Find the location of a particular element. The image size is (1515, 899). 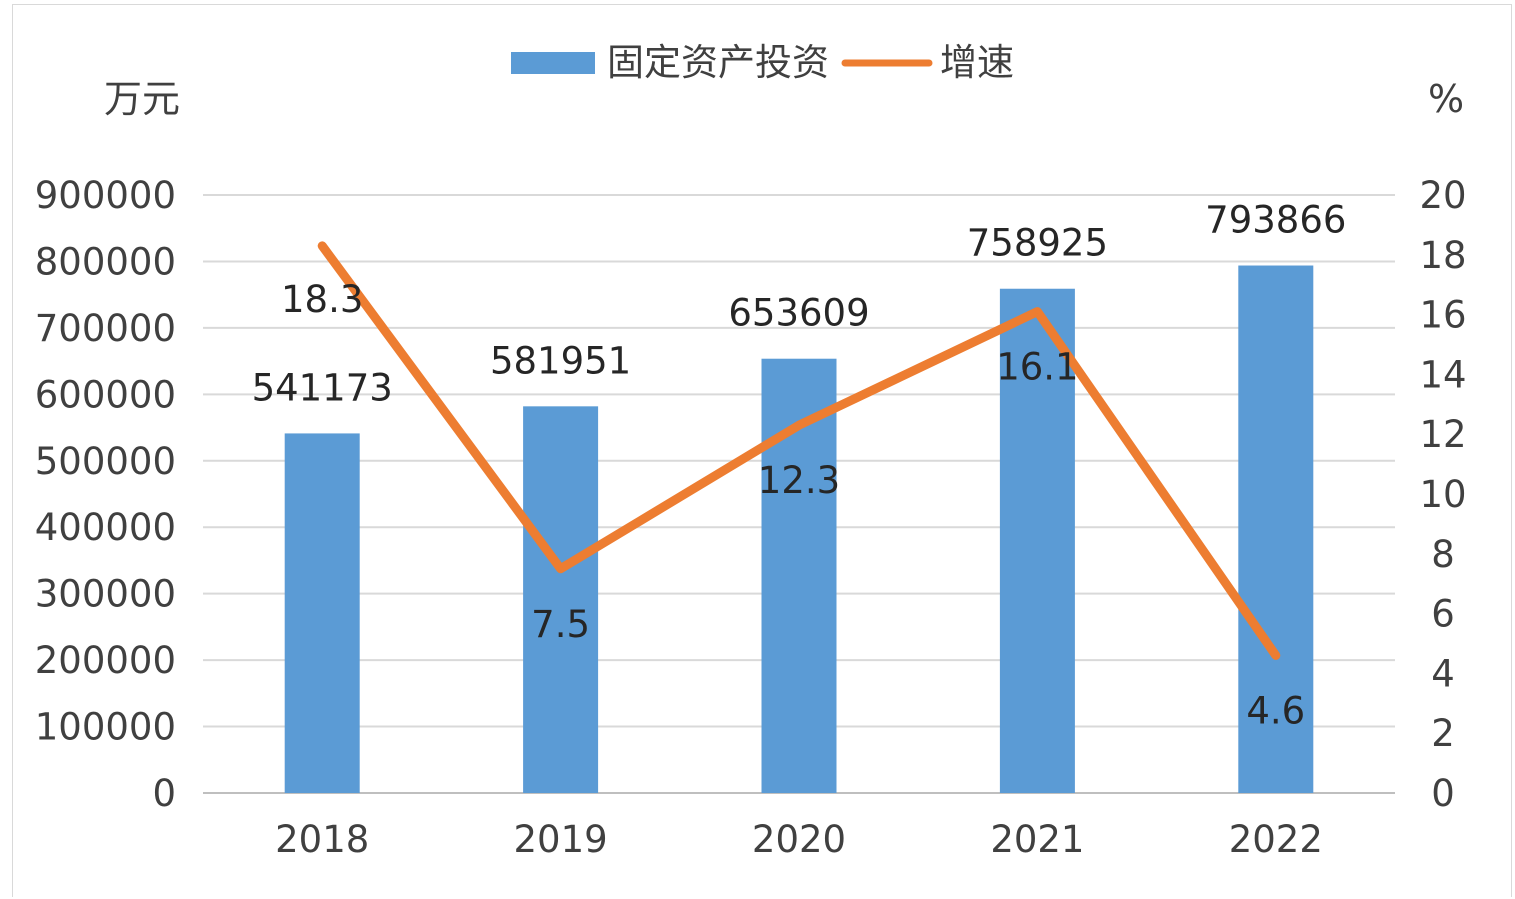

right-tick-label: 20 is located at coordinates (1442, 195).